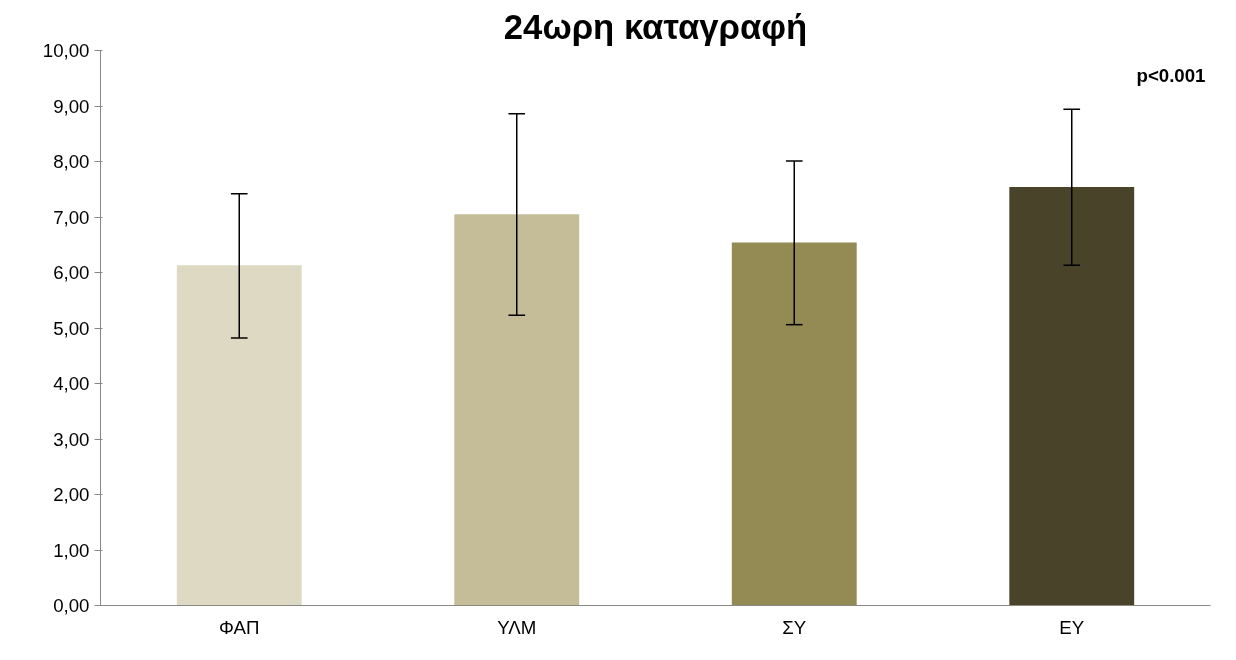 Image resolution: width=1236 pixels, height=660 pixels. What do you see at coordinates (71, 494) in the screenshot?
I see `y-tick-label: 2,00` at bounding box center [71, 494].